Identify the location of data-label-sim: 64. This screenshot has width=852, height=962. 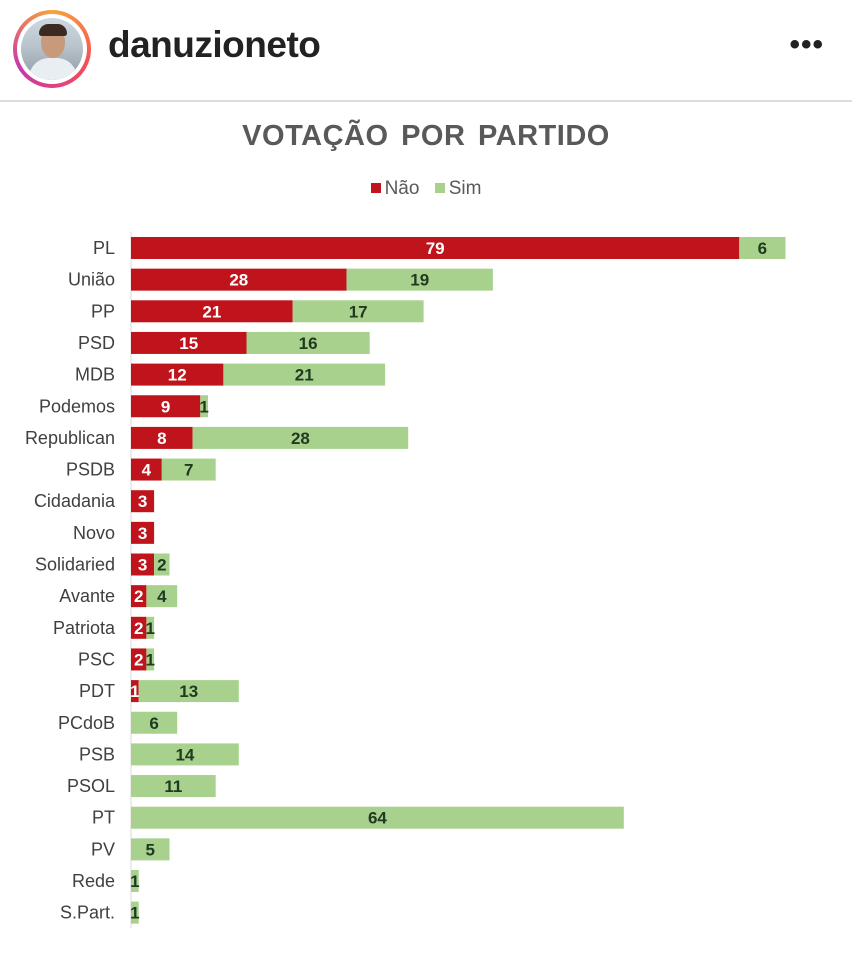
(377, 818).